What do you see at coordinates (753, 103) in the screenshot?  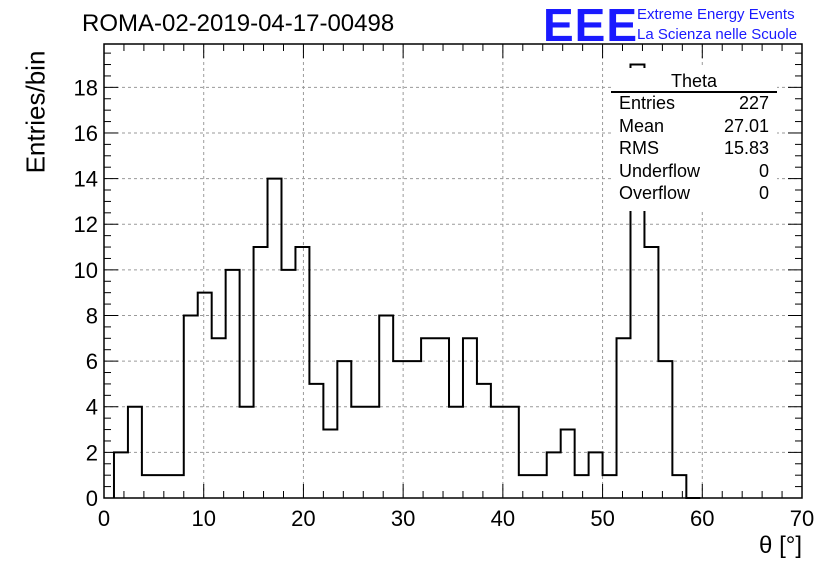 I see `stats-value: 227` at bounding box center [753, 103].